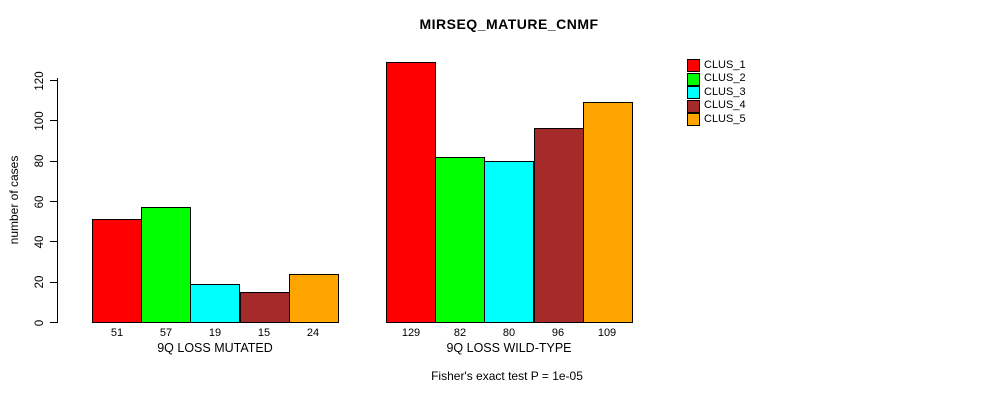  What do you see at coordinates (117, 333) in the screenshot?
I see `bar-value-label: 51` at bounding box center [117, 333].